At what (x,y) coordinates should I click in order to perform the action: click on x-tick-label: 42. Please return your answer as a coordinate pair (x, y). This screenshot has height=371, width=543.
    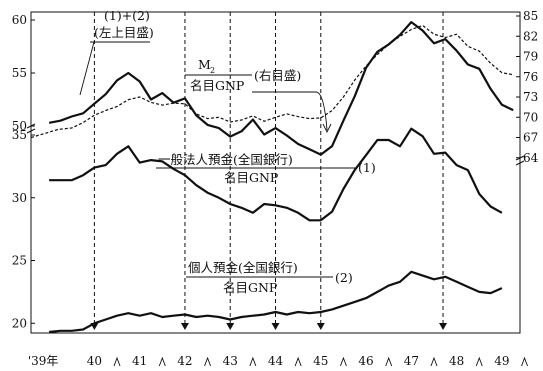
    Looking at the image, I should click on (184, 361).